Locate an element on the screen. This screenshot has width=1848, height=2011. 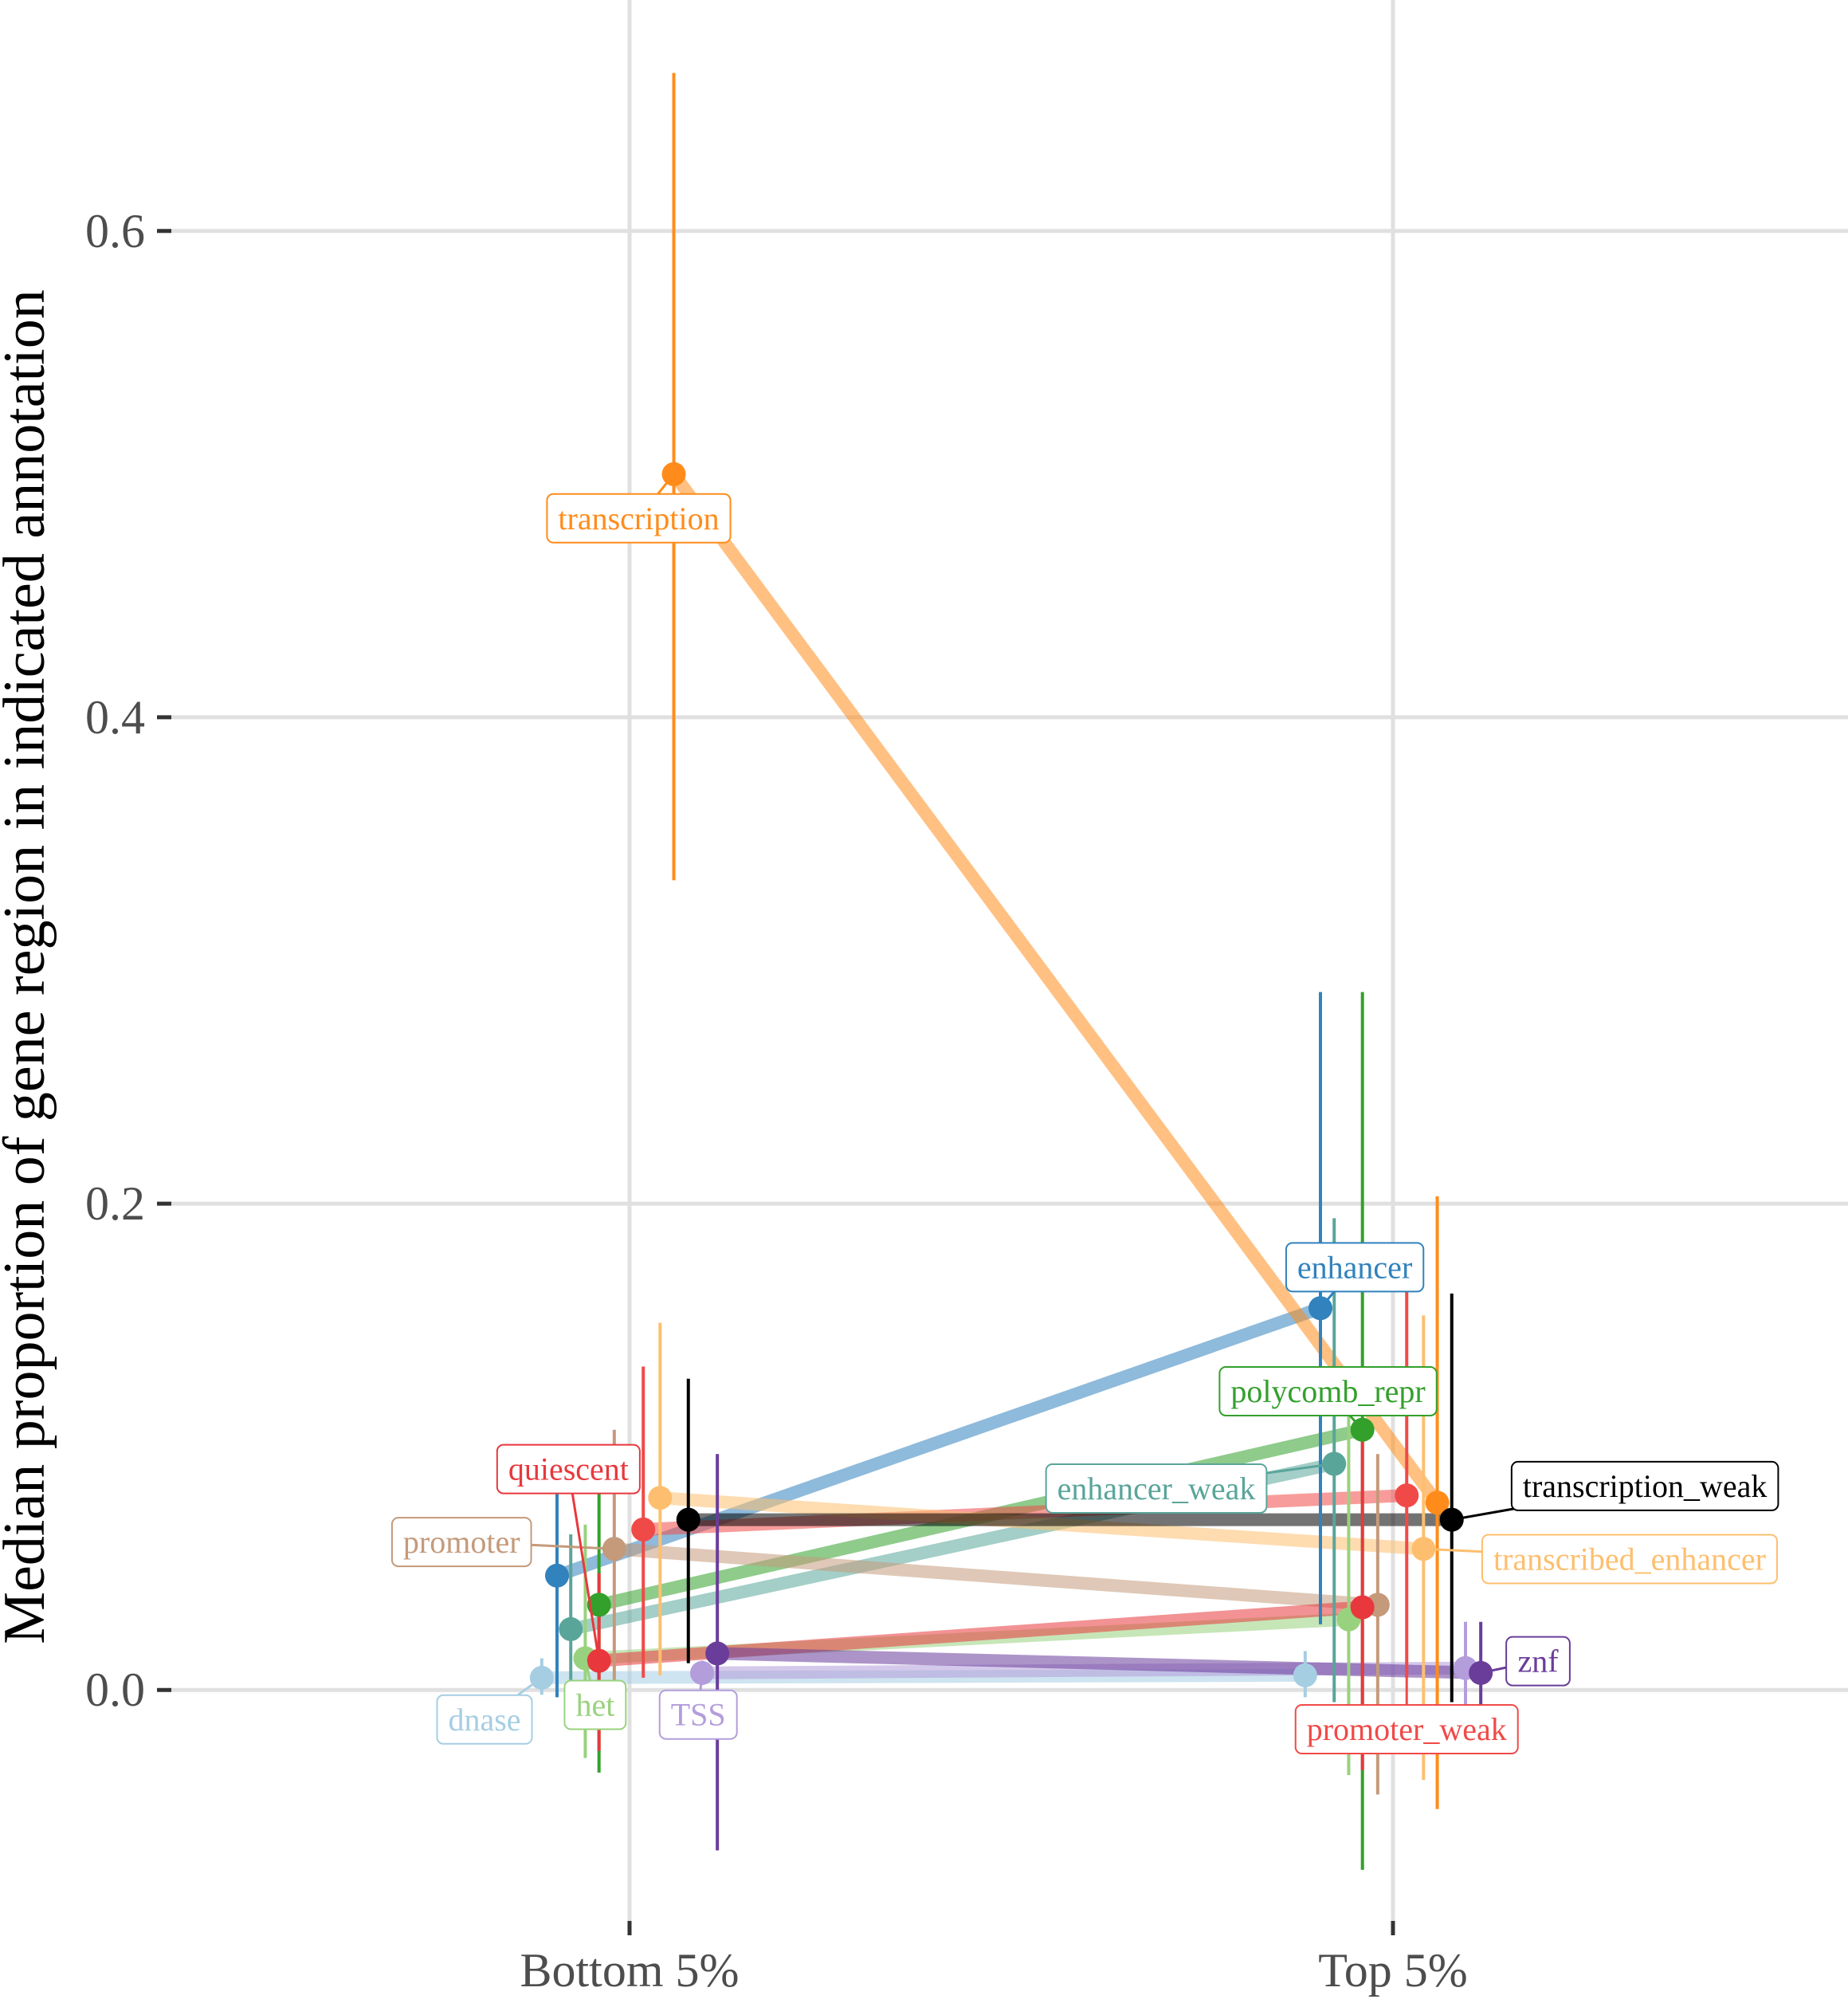
point-transcription is located at coordinates (1437, 1503).